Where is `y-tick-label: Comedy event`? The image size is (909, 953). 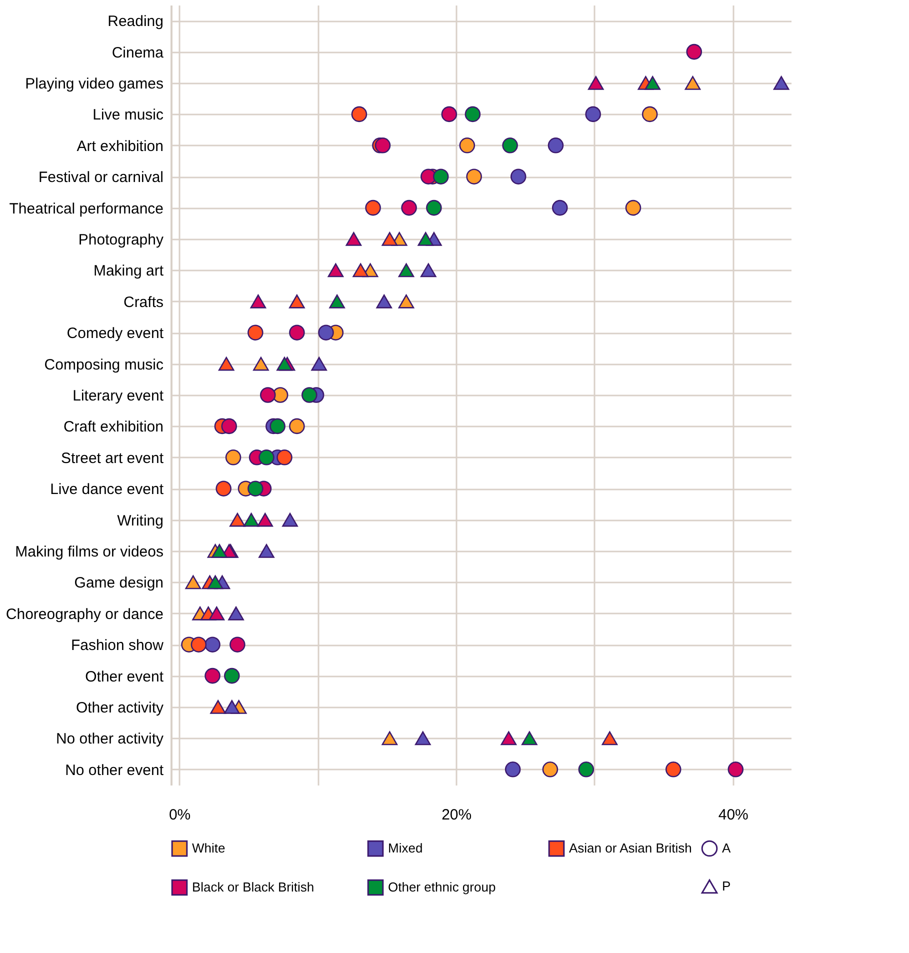
y-tick-label: Comedy event is located at coordinates (115, 333).